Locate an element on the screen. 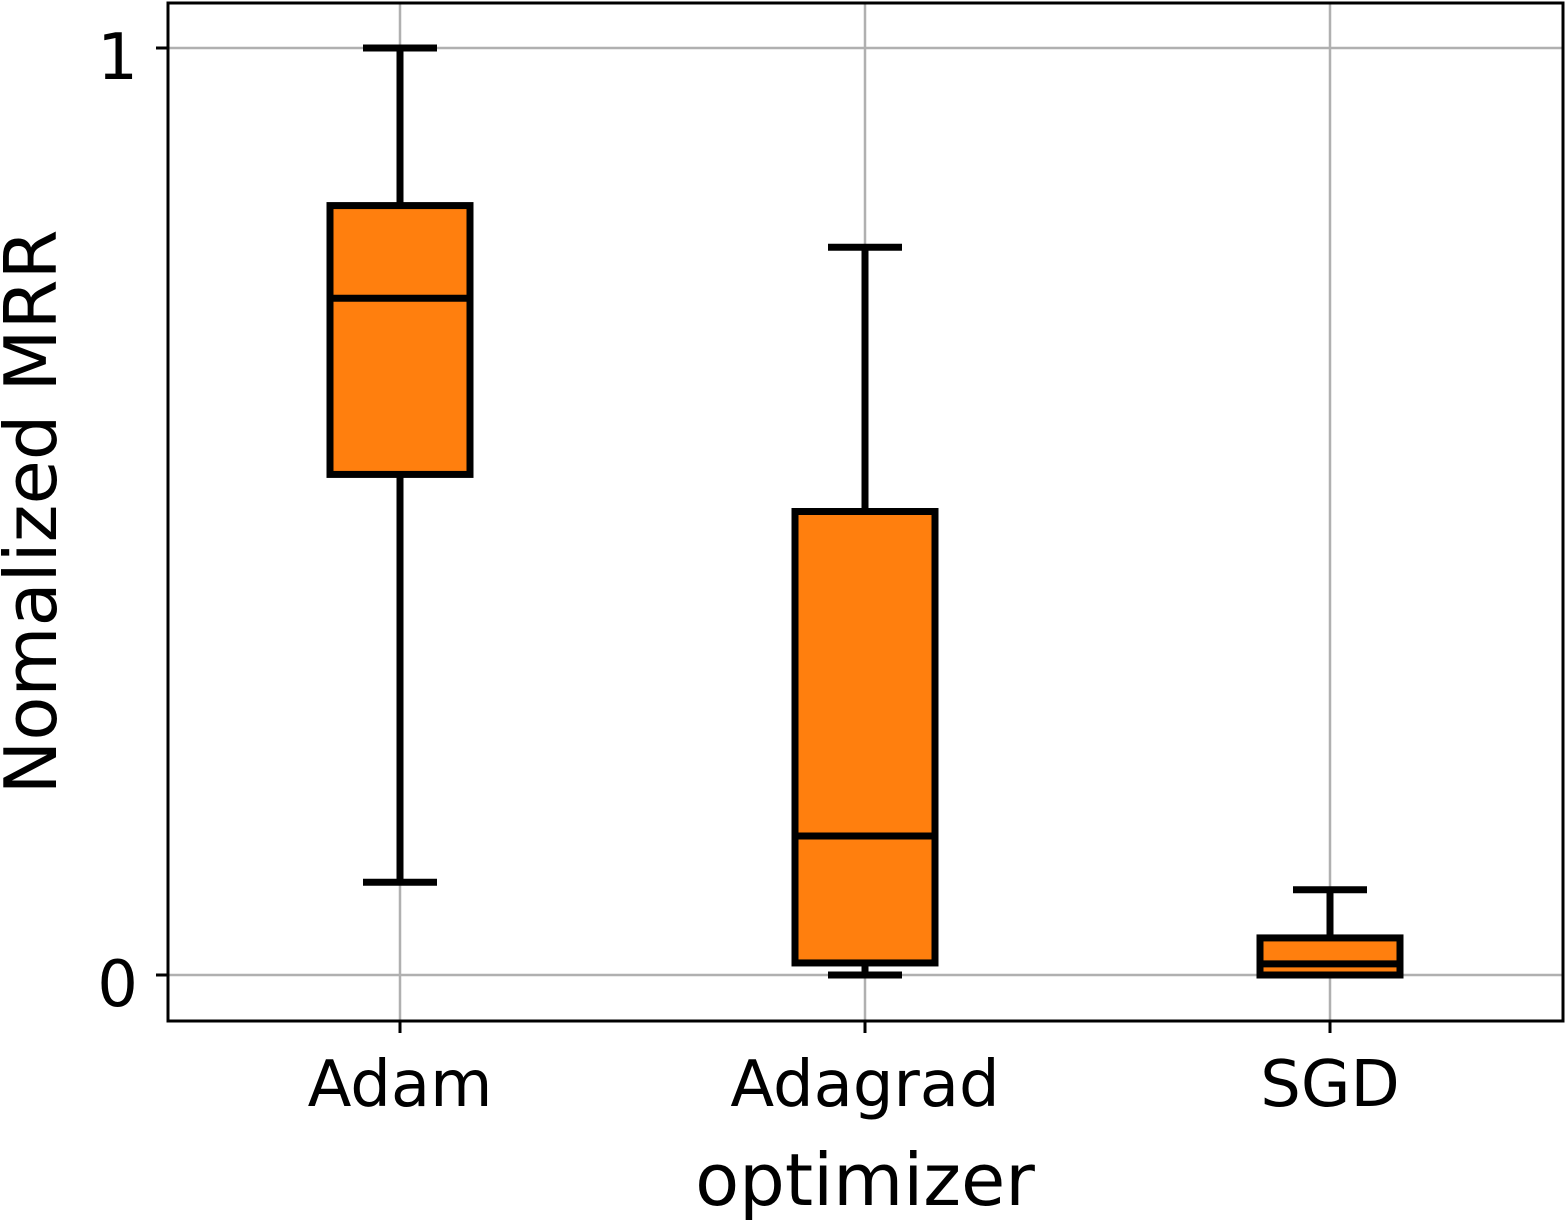 This screenshot has height=1225, width=1566. box-group-adam is located at coordinates (400, 465).